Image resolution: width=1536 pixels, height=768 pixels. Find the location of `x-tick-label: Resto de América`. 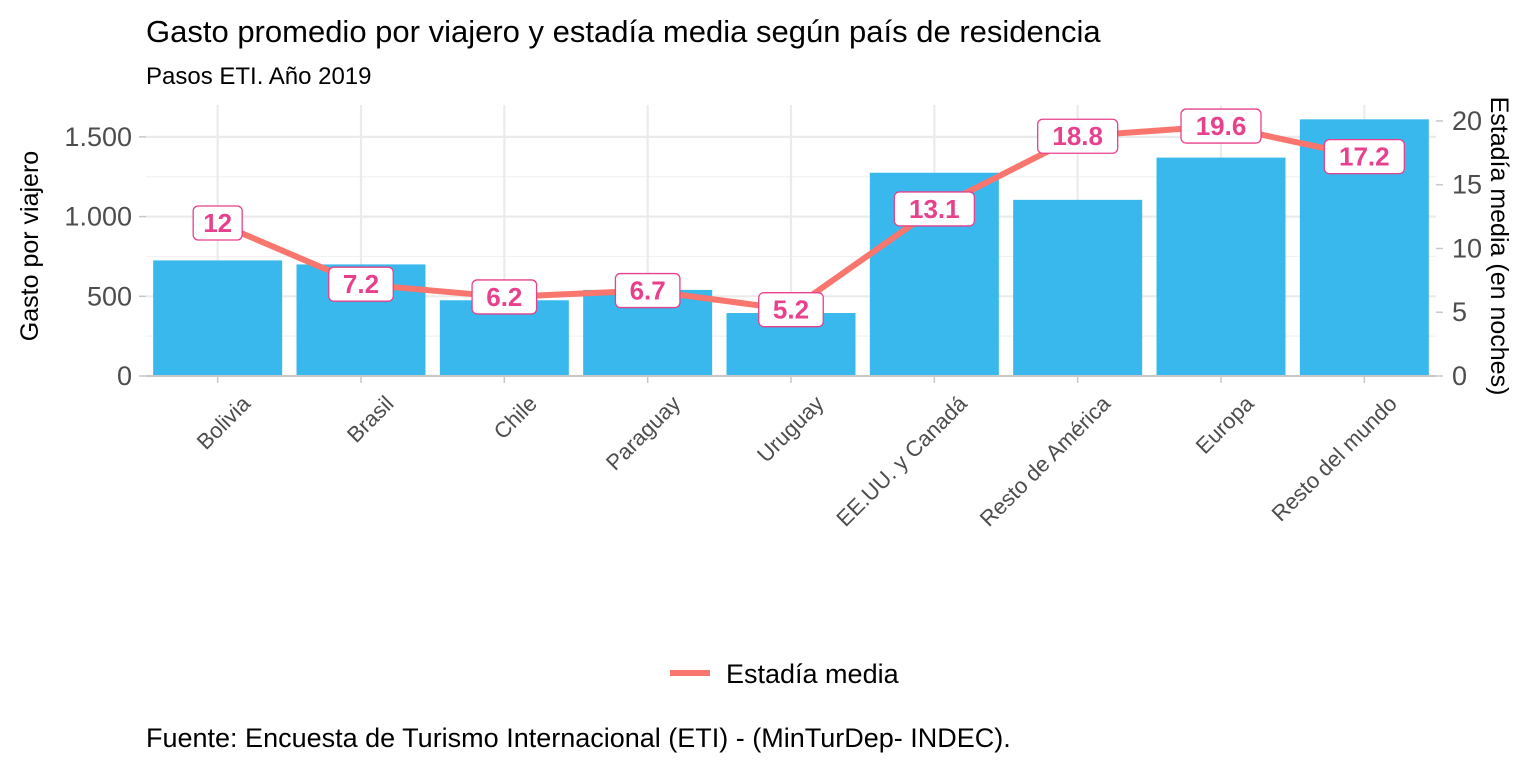

x-tick-label: Resto de América is located at coordinates (1045, 460).